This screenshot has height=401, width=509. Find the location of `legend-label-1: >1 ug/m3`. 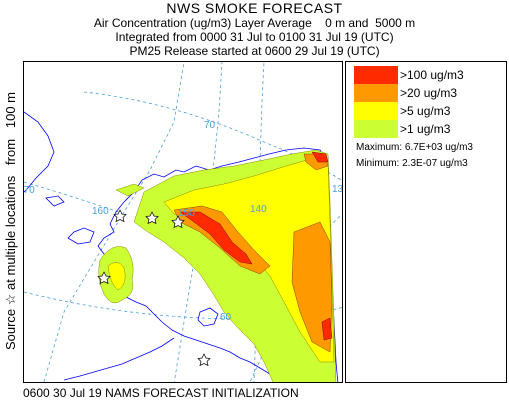

legend-label-1: >1 ug/m3 is located at coordinates (425, 129).